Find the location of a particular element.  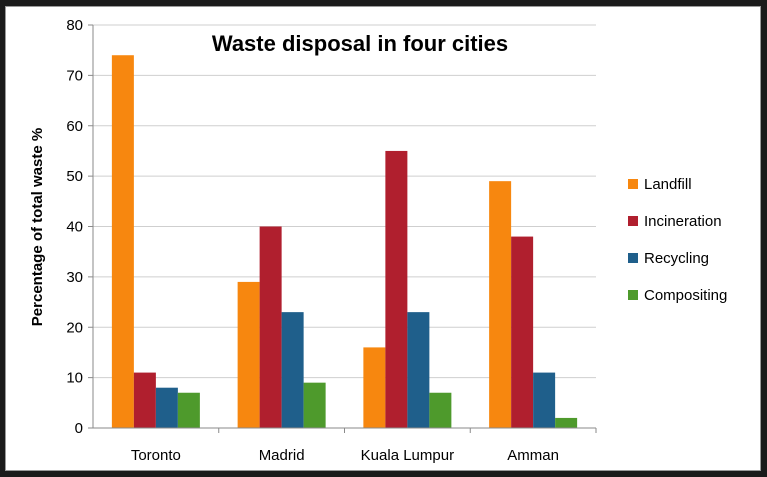

bar-recycling-kuala-lumpur is located at coordinates (418, 370).